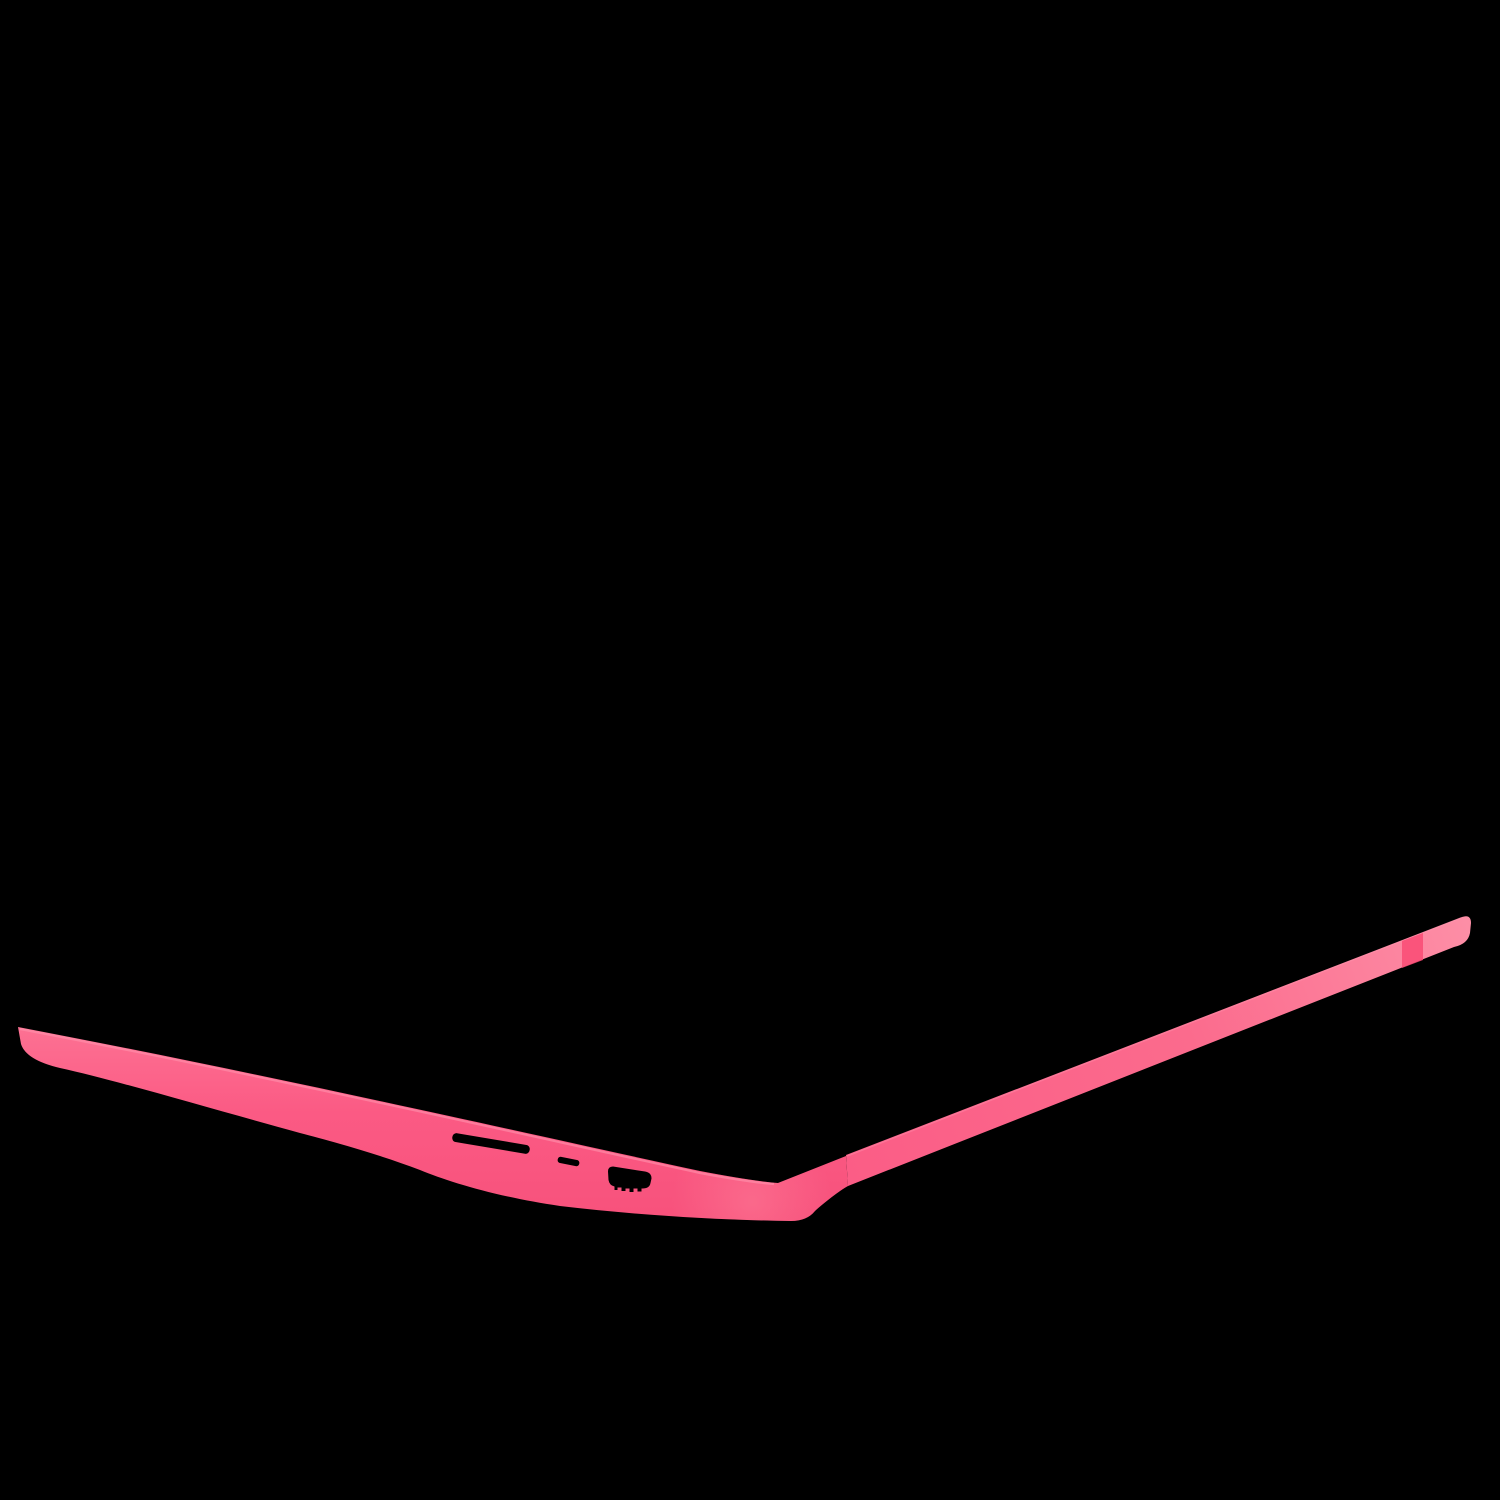 The image size is (1500, 1500). Describe the element at coordinates (568, 1161) in the screenshot. I see `small-slot-cutout` at that location.